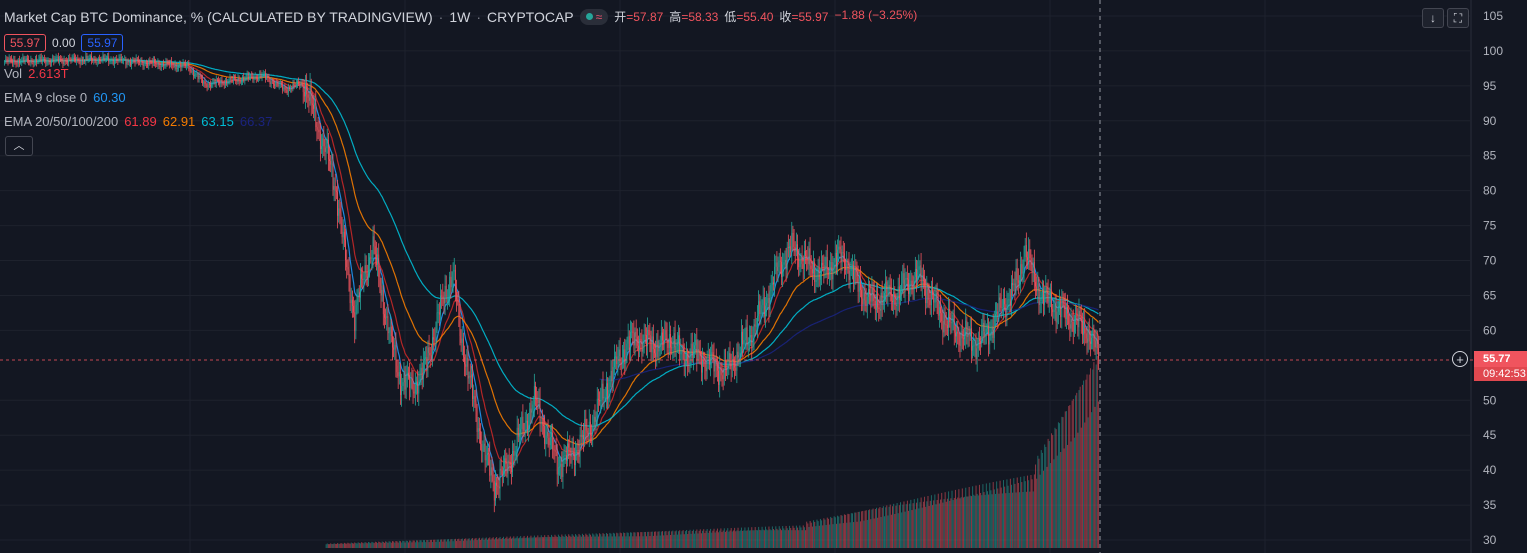  Describe the element at coordinates (19, 146) in the screenshot. I see `collapse-legend-button: ︿` at that location.